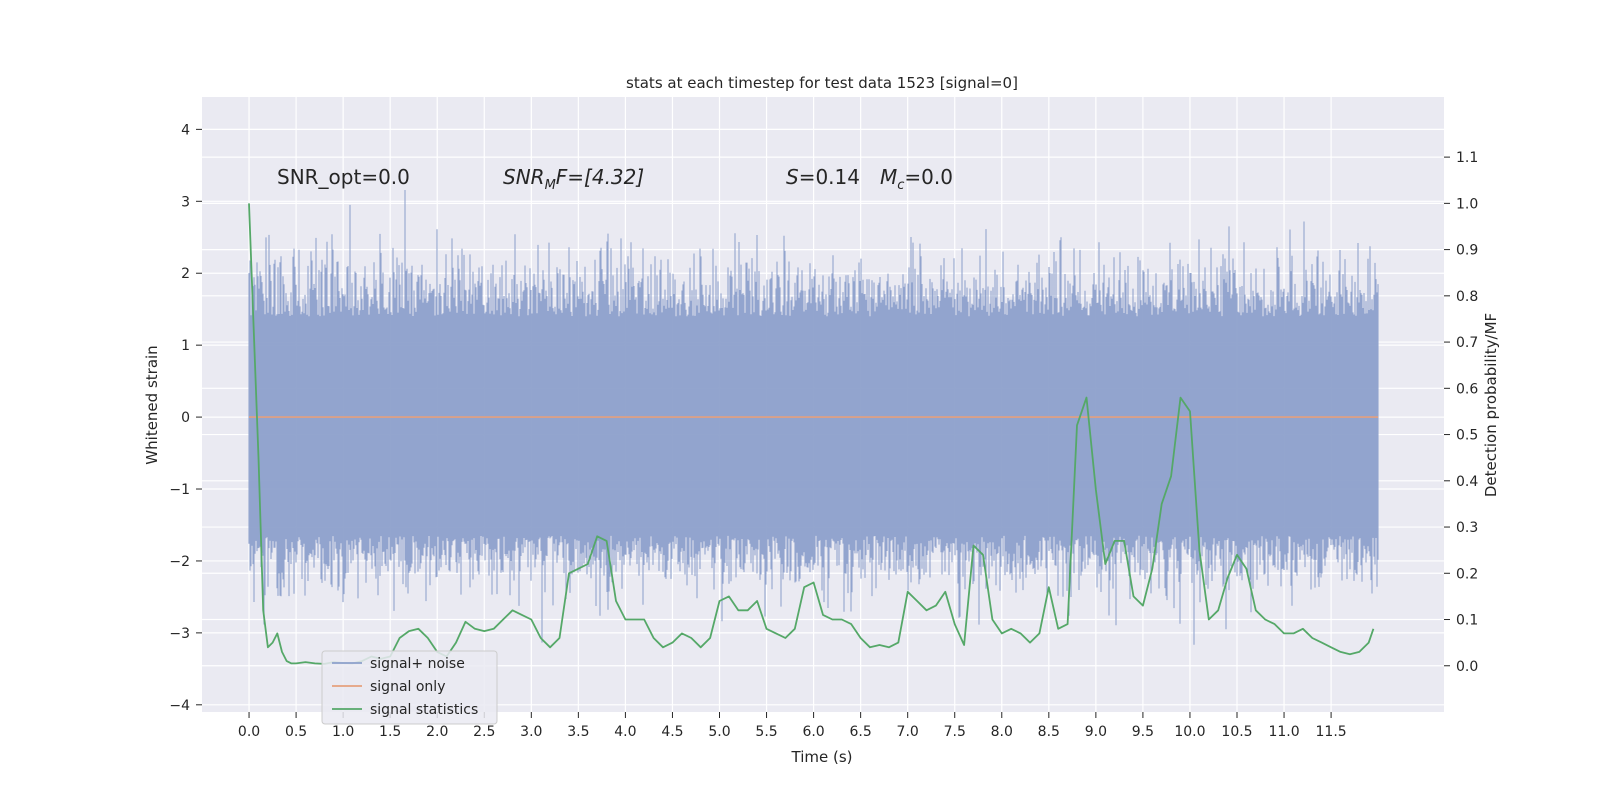  What do you see at coordinates (578, 732) in the screenshot?
I see `x-tick-label: 3.5` at bounding box center [578, 732].